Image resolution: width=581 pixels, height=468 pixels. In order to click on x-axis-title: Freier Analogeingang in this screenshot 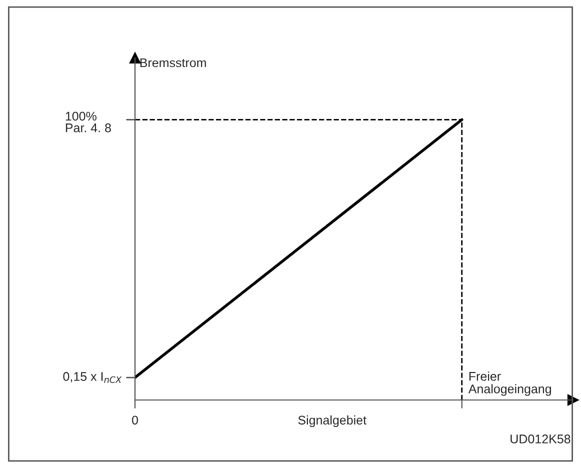, I will do `click(510, 384)`.